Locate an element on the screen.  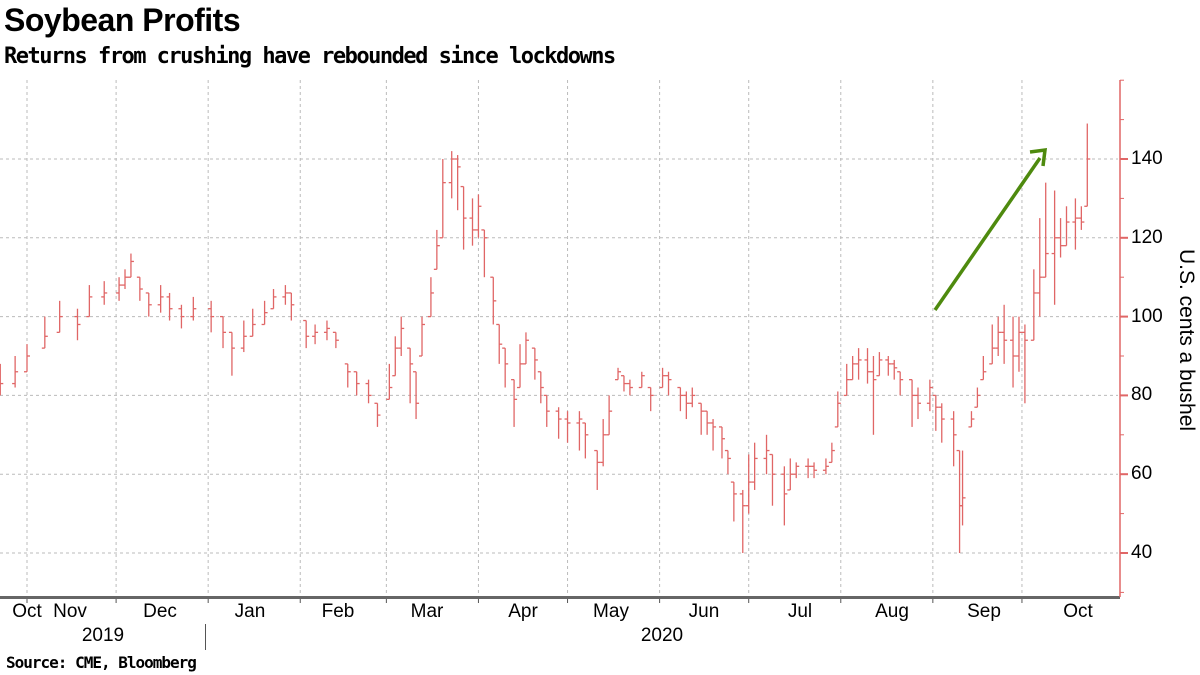
y-tick-label: 140 is located at coordinates (1147, 158).